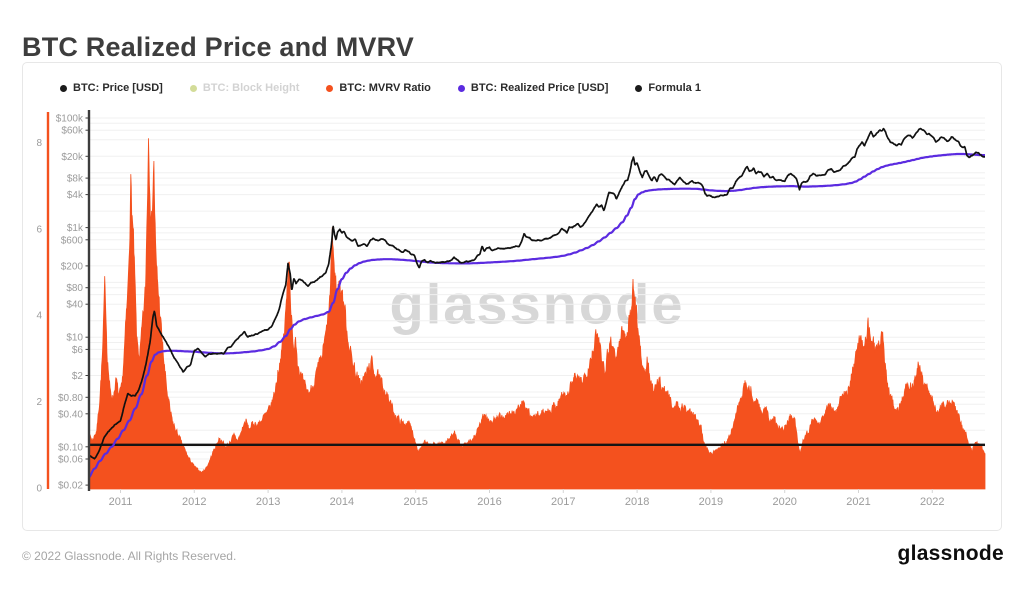 The height and width of the screenshot is (590, 1024). Describe the element at coordinates (489, 502) in the screenshot. I see `year-label: 2016` at that location.